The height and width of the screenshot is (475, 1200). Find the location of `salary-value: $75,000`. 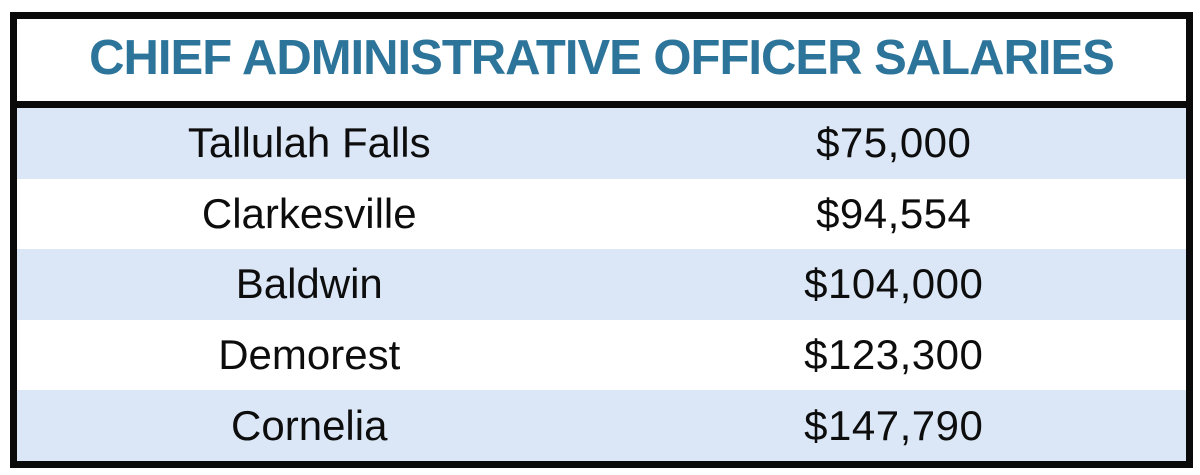

salary-value: $75,000 is located at coordinates (894, 143).